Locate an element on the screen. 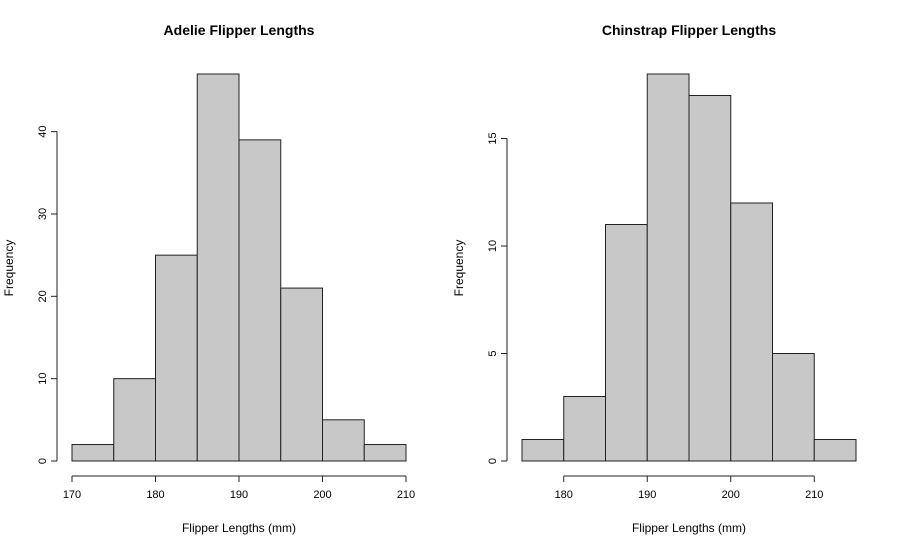  y-axis: 0 10 20 30 40 is located at coordinates (47, 295).